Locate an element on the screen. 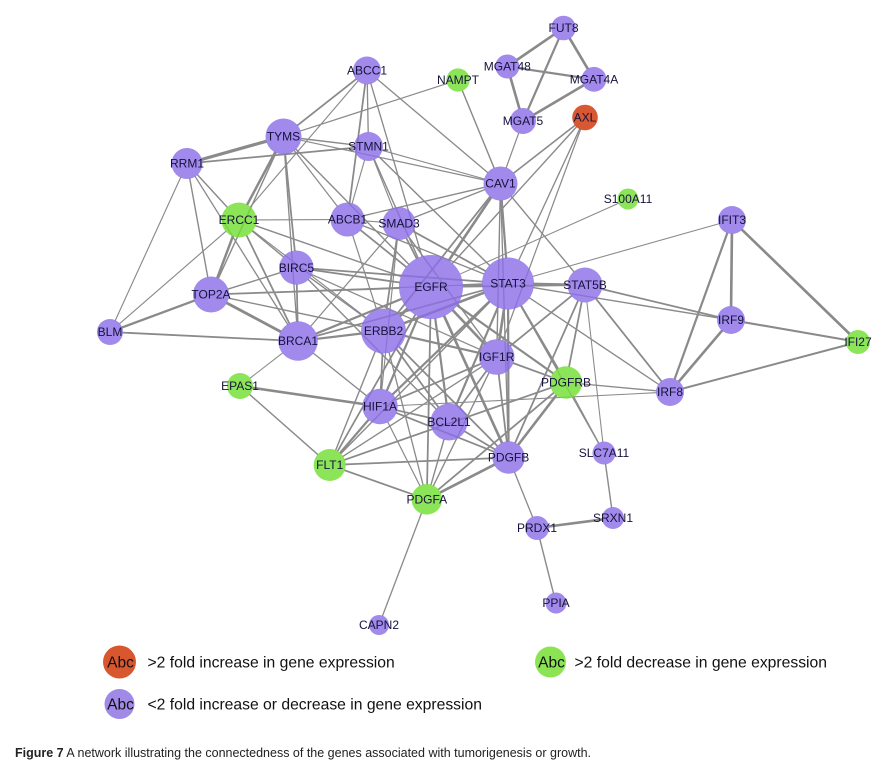 This screenshot has height=781, width=883. svg-text: CAPN2 is located at coordinates (379, 625).